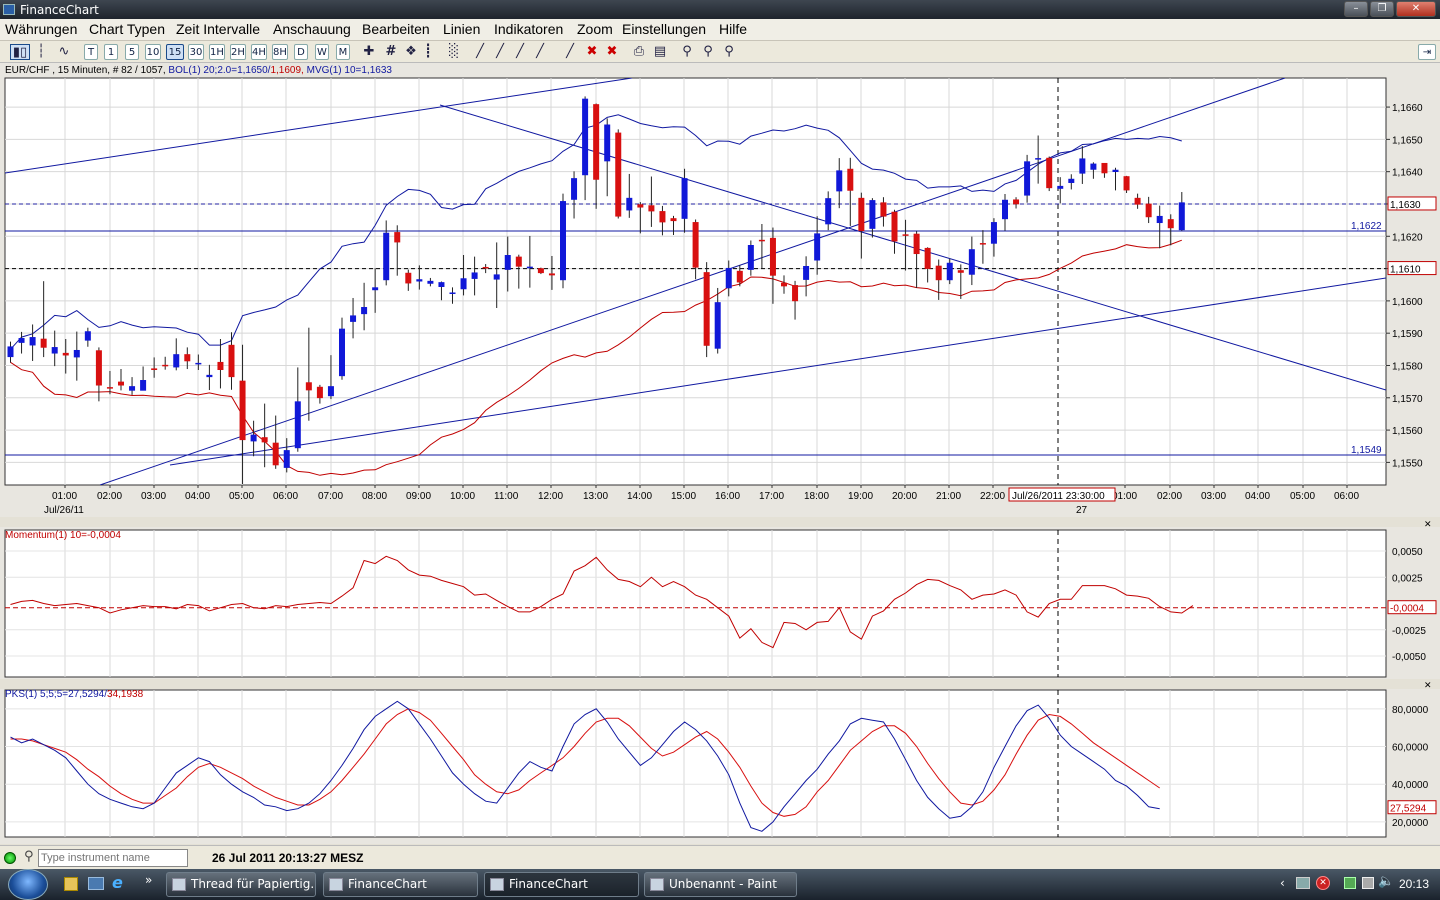 This screenshot has height=900, width=1440. Describe the element at coordinates (1368, 883) in the screenshot. I see `tray-device-icon` at that location.